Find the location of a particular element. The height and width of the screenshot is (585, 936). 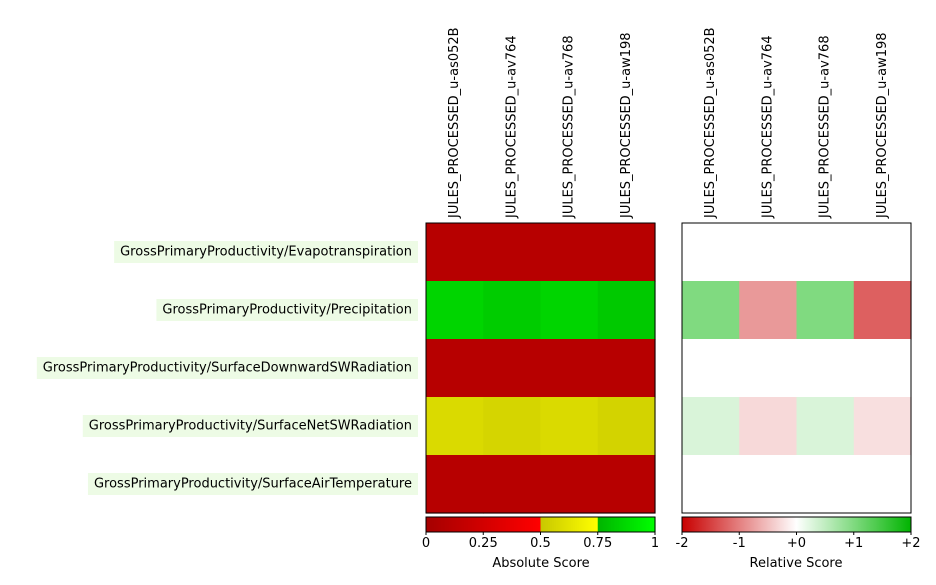

column-label: JULES_PROCESSED_u-aw198 is located at coordinates (626, 125).